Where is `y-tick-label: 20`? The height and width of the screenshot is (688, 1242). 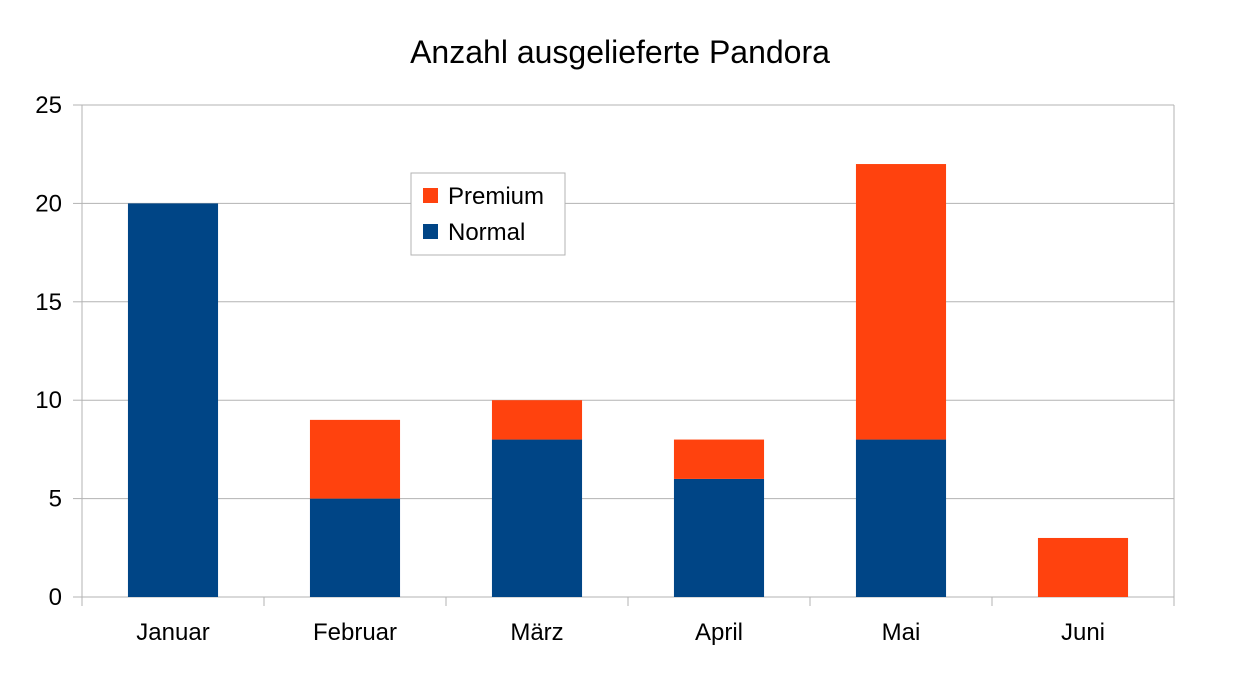
y-tick-label: 20 is located at coordinates (48, 203).